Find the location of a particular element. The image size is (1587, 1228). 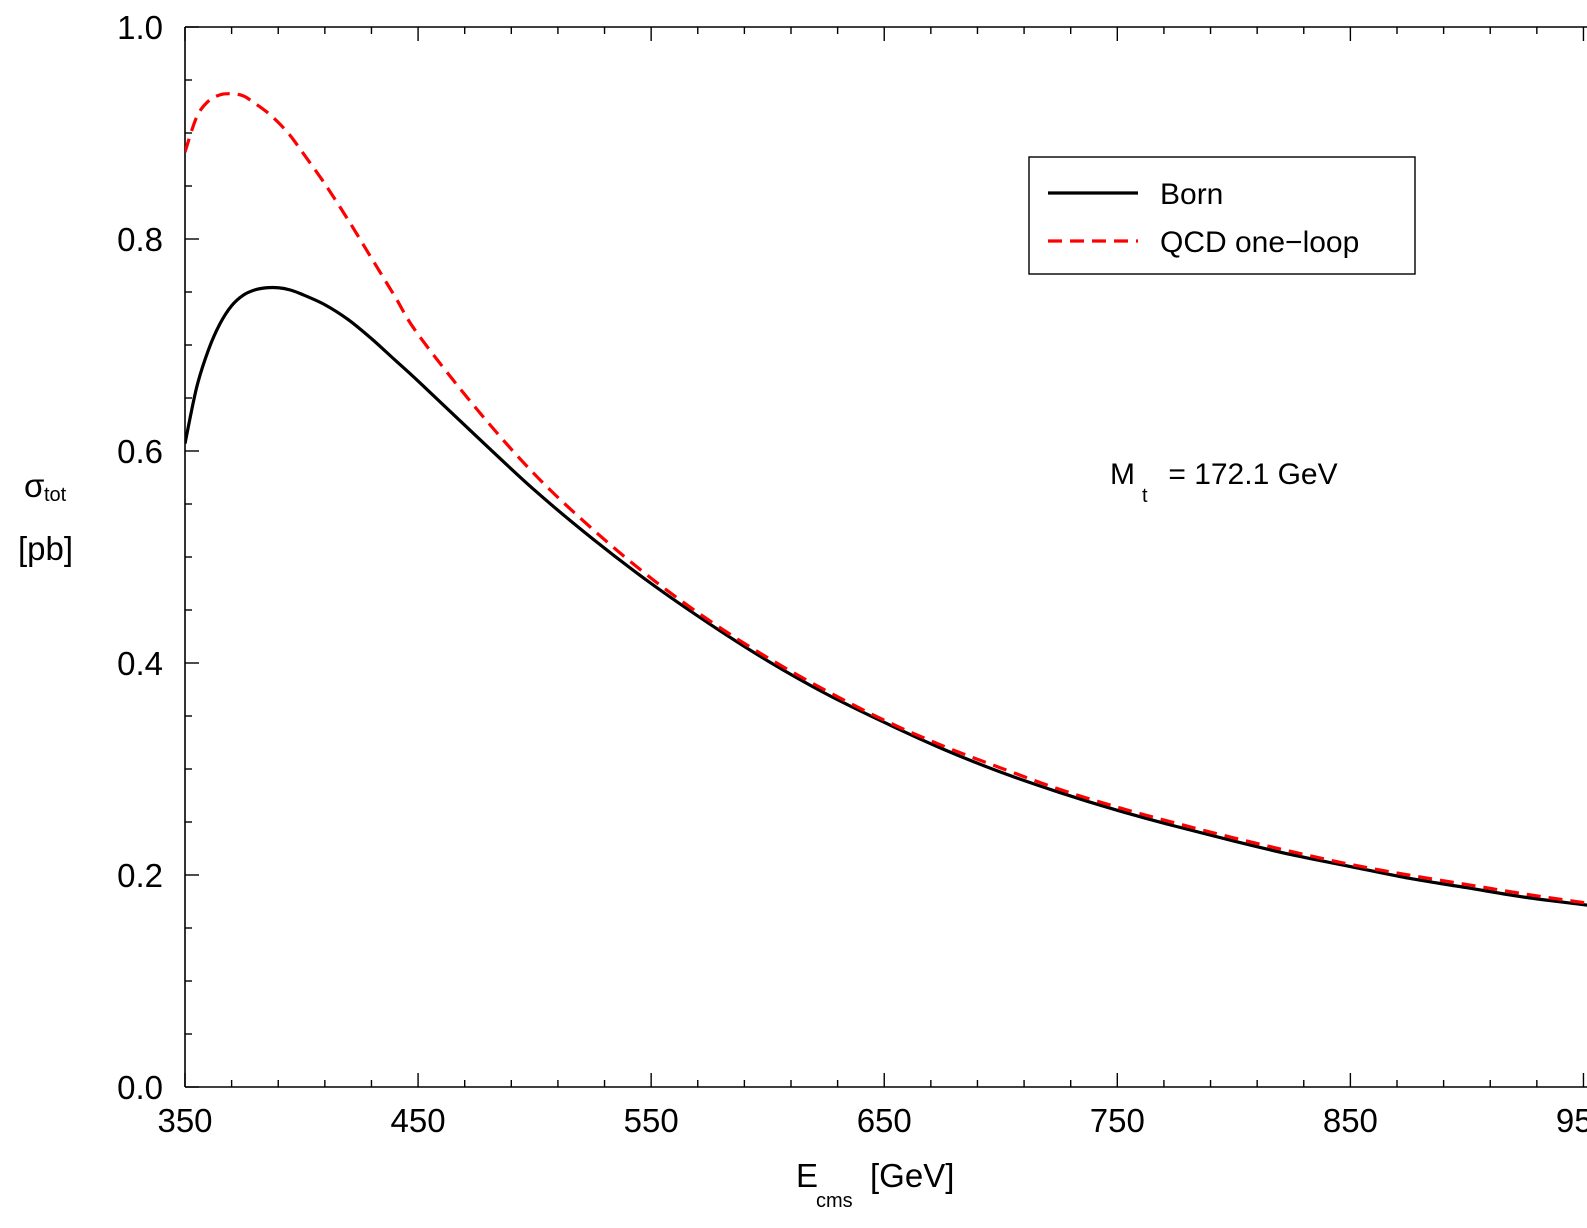

legend: Born QCD one−loop is located at coordinates (1222, 215).